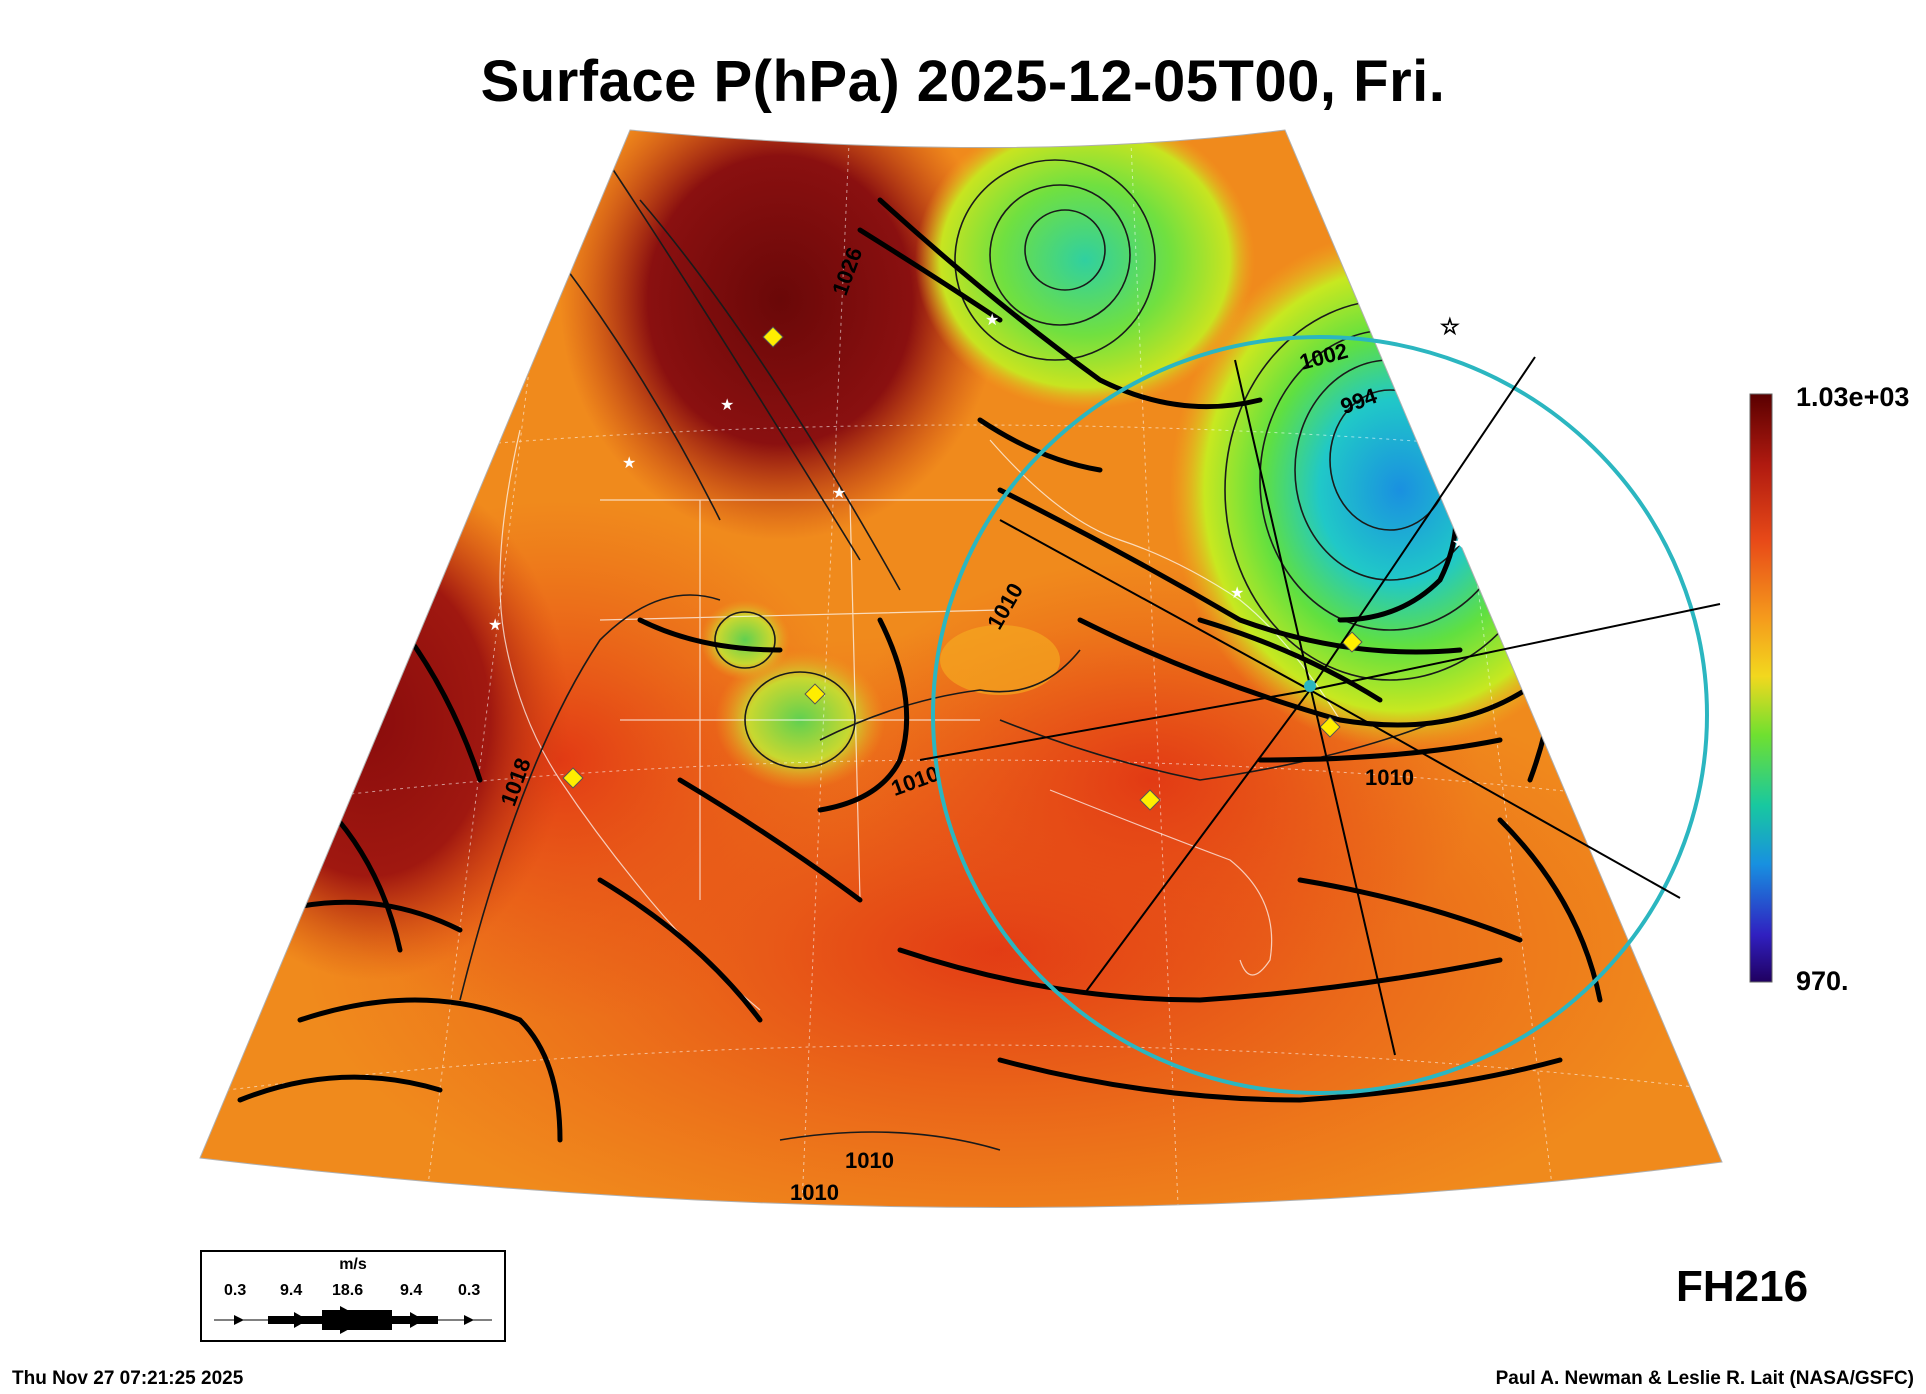 The height and width of the screenshot is (1394, 1926). I want to click on wind-legend: m/s 0.3 9.4 18.6 9.4 0.3, so click(353, 1296).